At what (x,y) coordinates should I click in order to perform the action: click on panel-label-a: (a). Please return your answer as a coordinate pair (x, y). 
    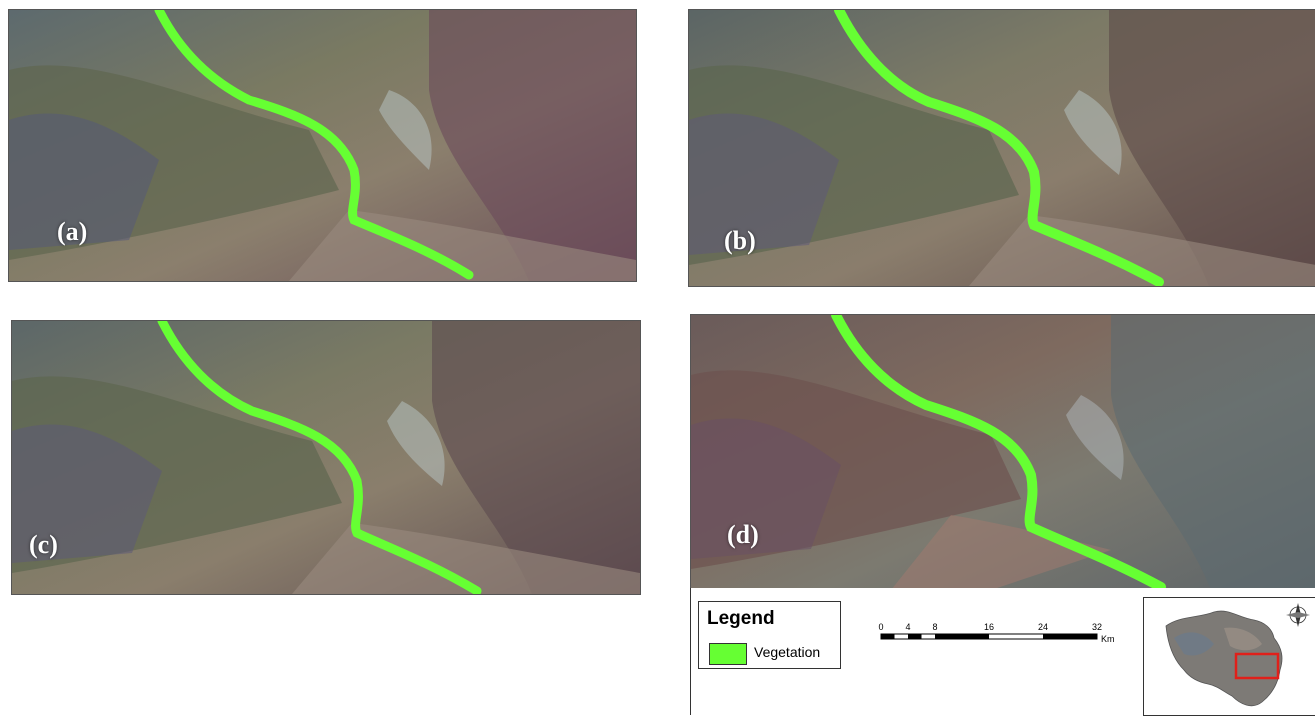
    Looking at the image, I should click on (72, 231).